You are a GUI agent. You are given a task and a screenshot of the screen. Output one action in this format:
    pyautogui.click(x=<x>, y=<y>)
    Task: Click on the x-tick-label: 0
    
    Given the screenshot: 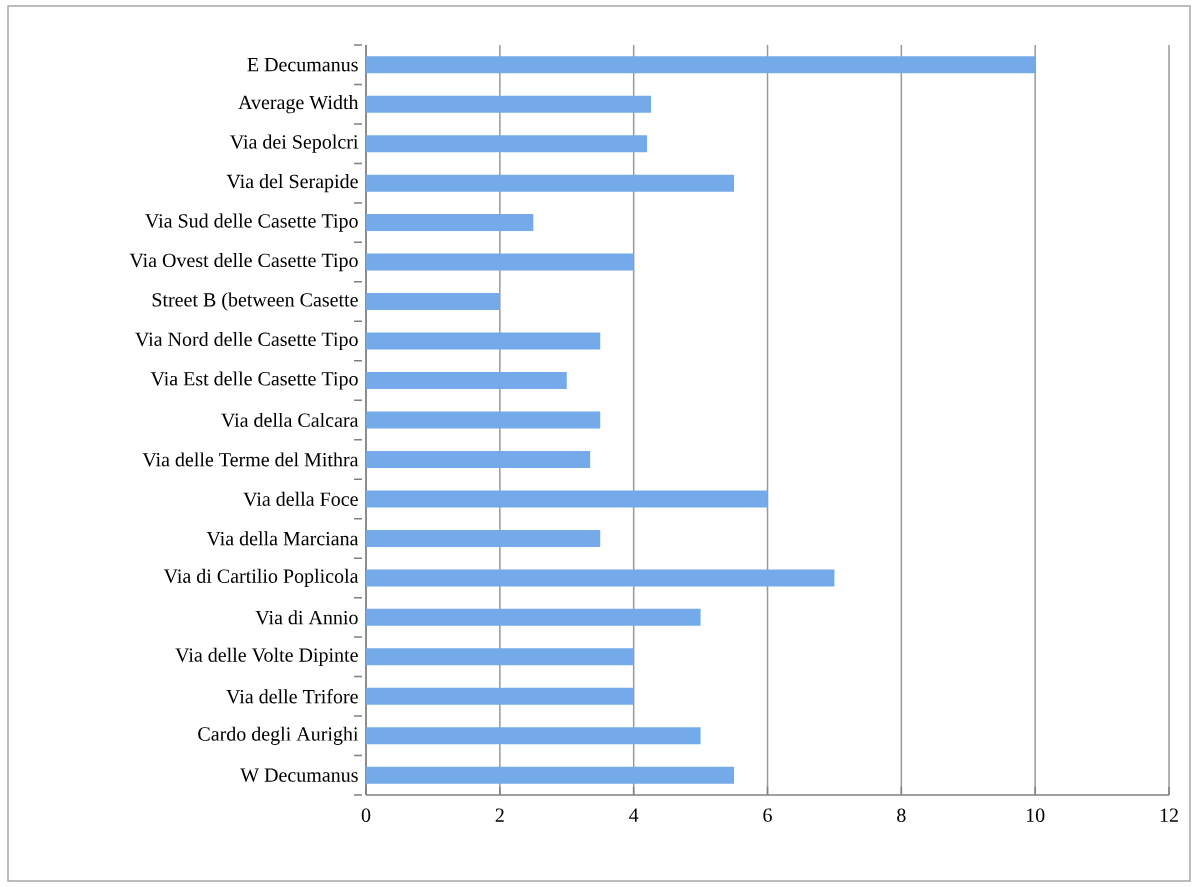 What is the action you would take?
    pyautogui.click(x=366, y=815)
    